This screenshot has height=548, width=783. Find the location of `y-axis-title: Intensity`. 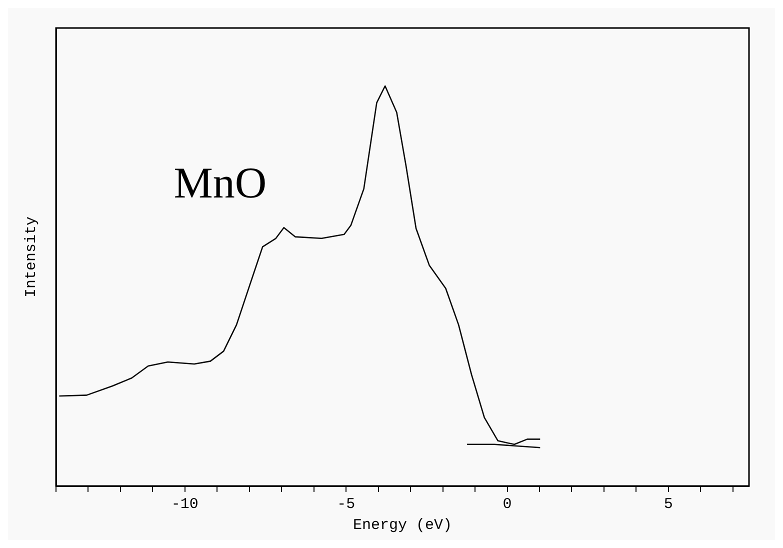

y-axis-title: Intensity is located at coordinates (31, 257).